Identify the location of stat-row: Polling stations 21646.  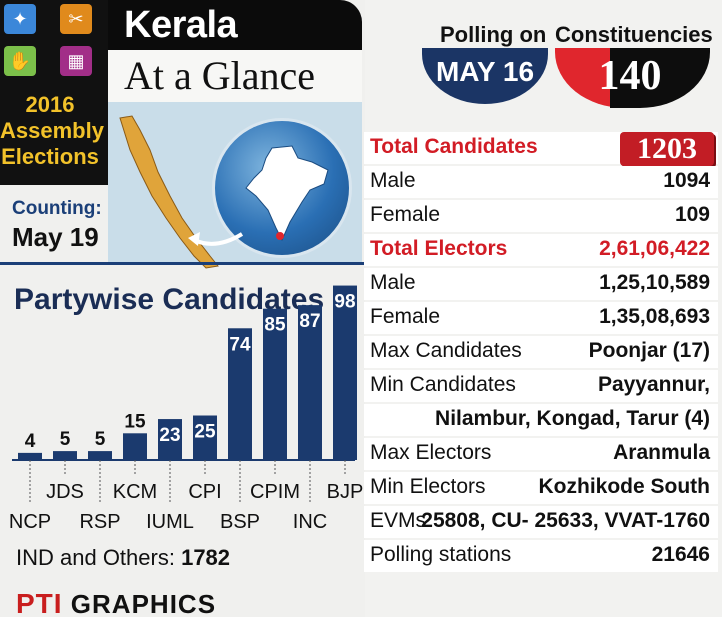
(541, 556).